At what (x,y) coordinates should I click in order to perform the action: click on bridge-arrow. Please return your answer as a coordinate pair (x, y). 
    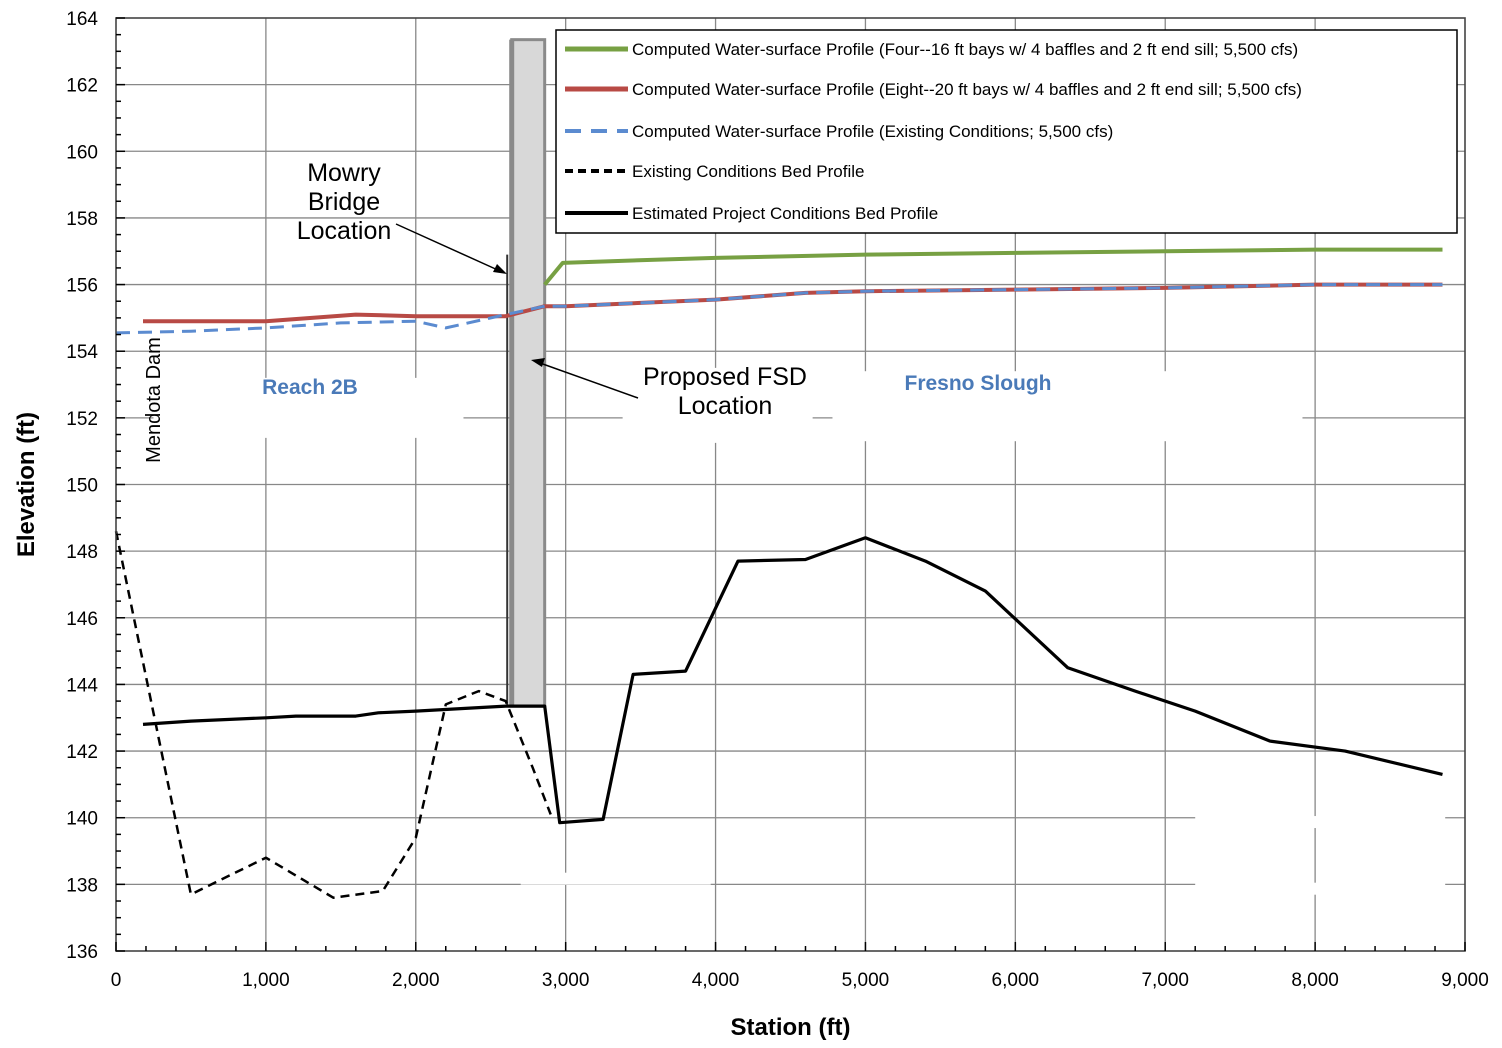
    Looking at the image, I should click on (448, 247).